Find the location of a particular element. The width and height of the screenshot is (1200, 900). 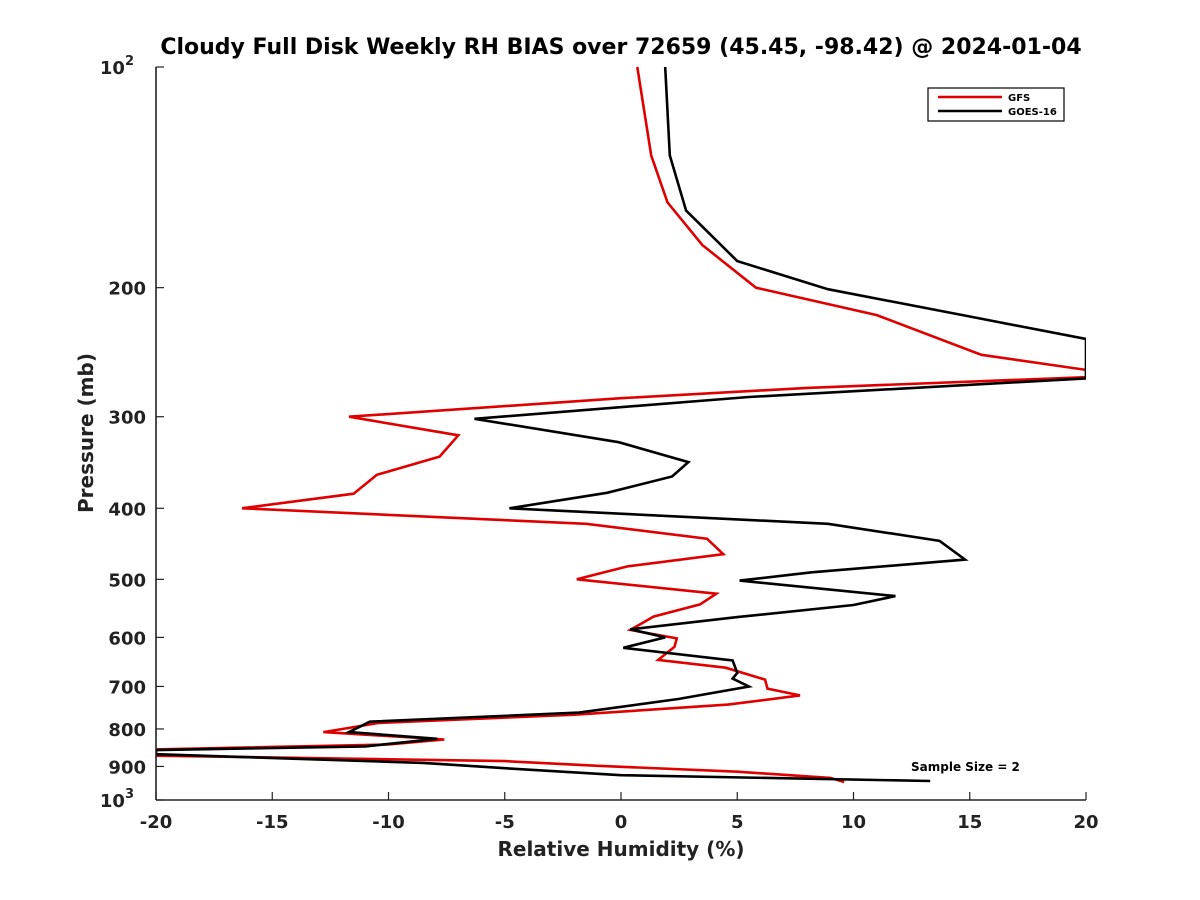

x-tick-label: -10 is located at coordinates (388, 822).